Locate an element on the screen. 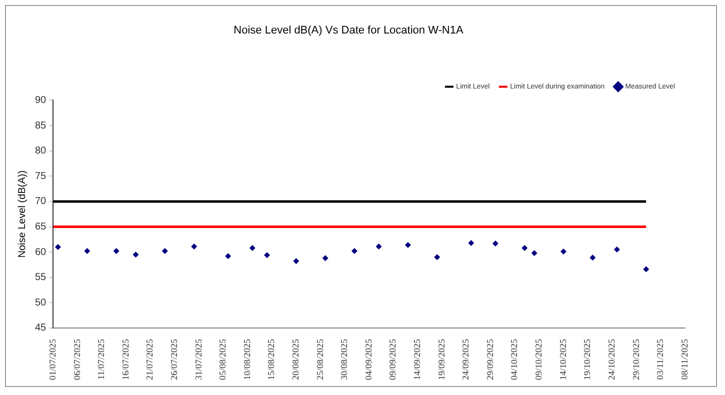  x-tick-label: 04/09/2025 is located at coordinates (368, 359).